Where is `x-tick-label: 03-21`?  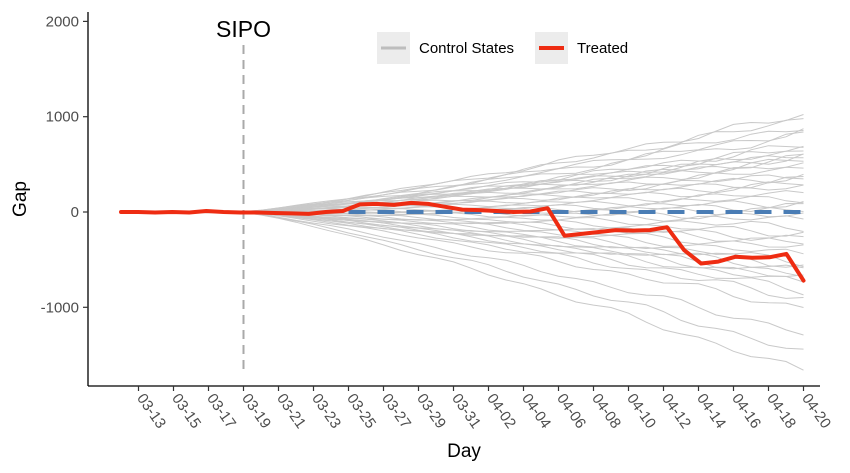
x-tick-label: 03-21 is located at coordinates (291, 411).